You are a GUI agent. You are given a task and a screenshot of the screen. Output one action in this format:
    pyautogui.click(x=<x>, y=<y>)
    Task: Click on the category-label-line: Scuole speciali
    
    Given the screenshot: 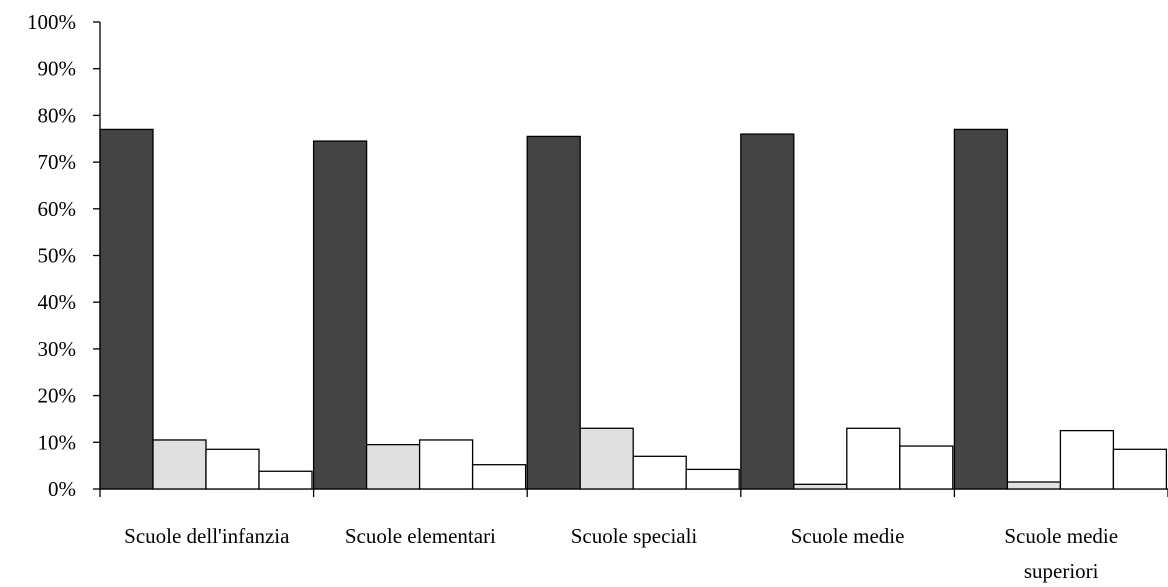 What is the action you would take?
    pyautogui.click(x=634, y=536)
    